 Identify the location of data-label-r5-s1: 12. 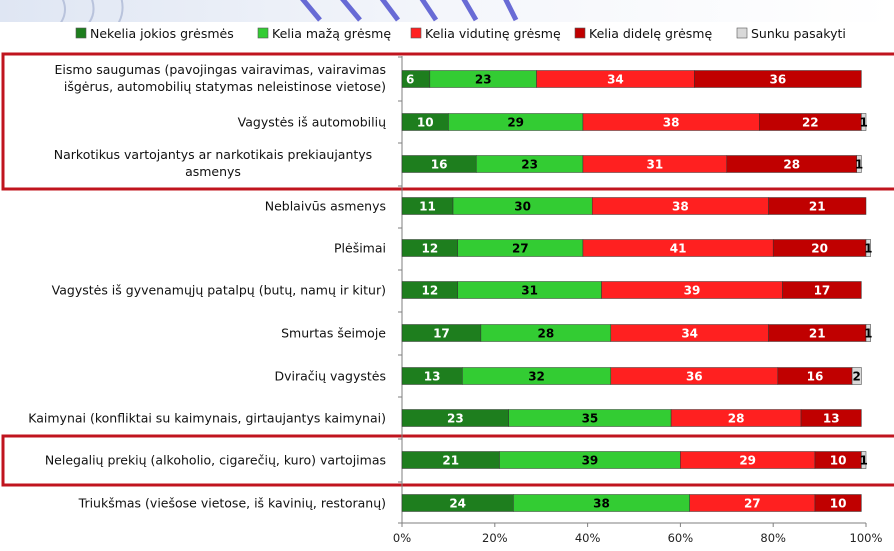
(429, 249).